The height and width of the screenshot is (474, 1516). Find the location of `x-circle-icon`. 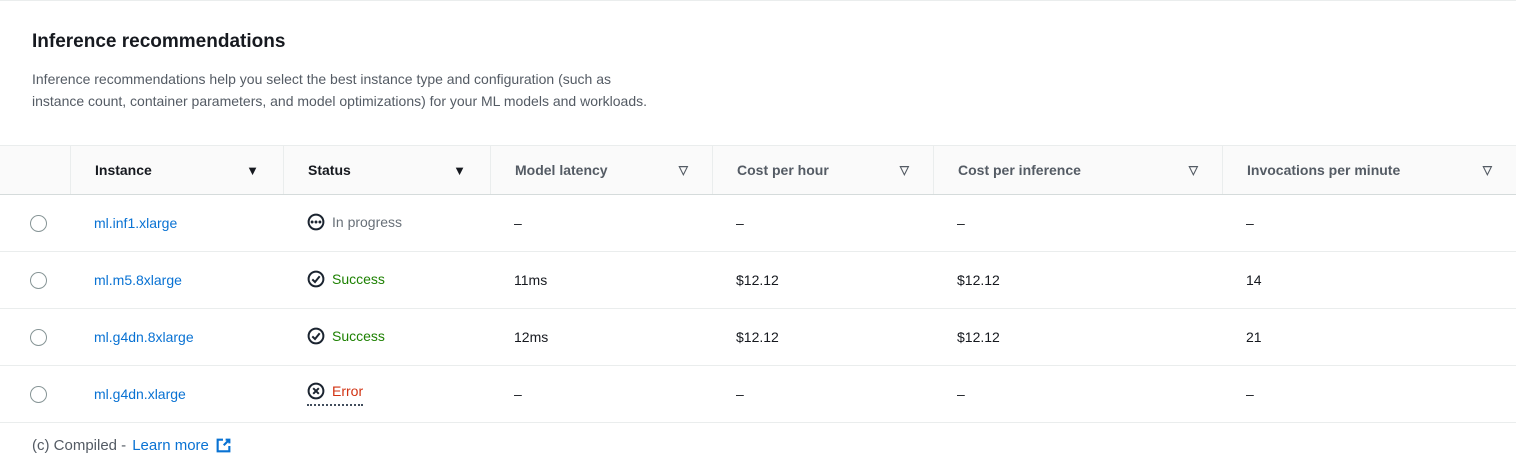

x-circle-icon is located at coordinates (316, 391).